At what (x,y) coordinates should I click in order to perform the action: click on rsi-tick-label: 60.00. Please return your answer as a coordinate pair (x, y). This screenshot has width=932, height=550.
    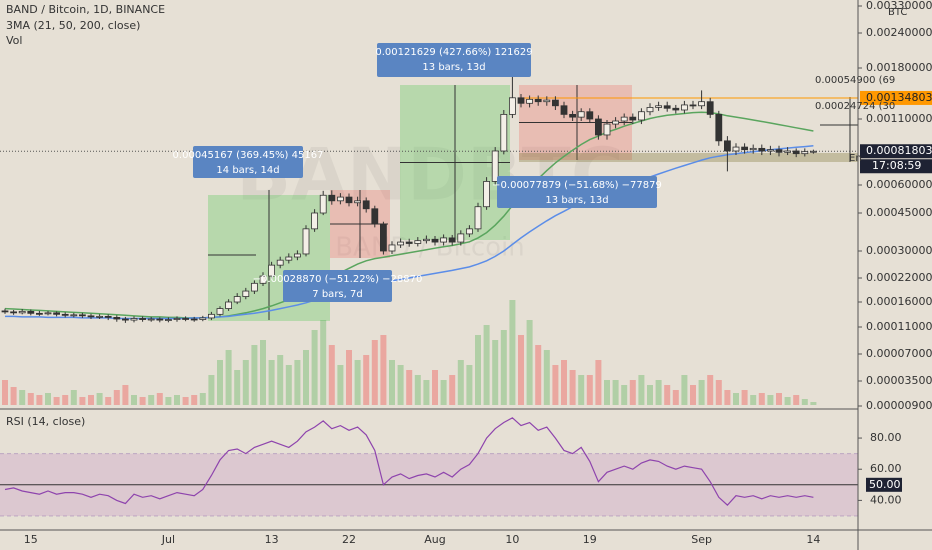
    Looking at the image, I should click on (886, 468).